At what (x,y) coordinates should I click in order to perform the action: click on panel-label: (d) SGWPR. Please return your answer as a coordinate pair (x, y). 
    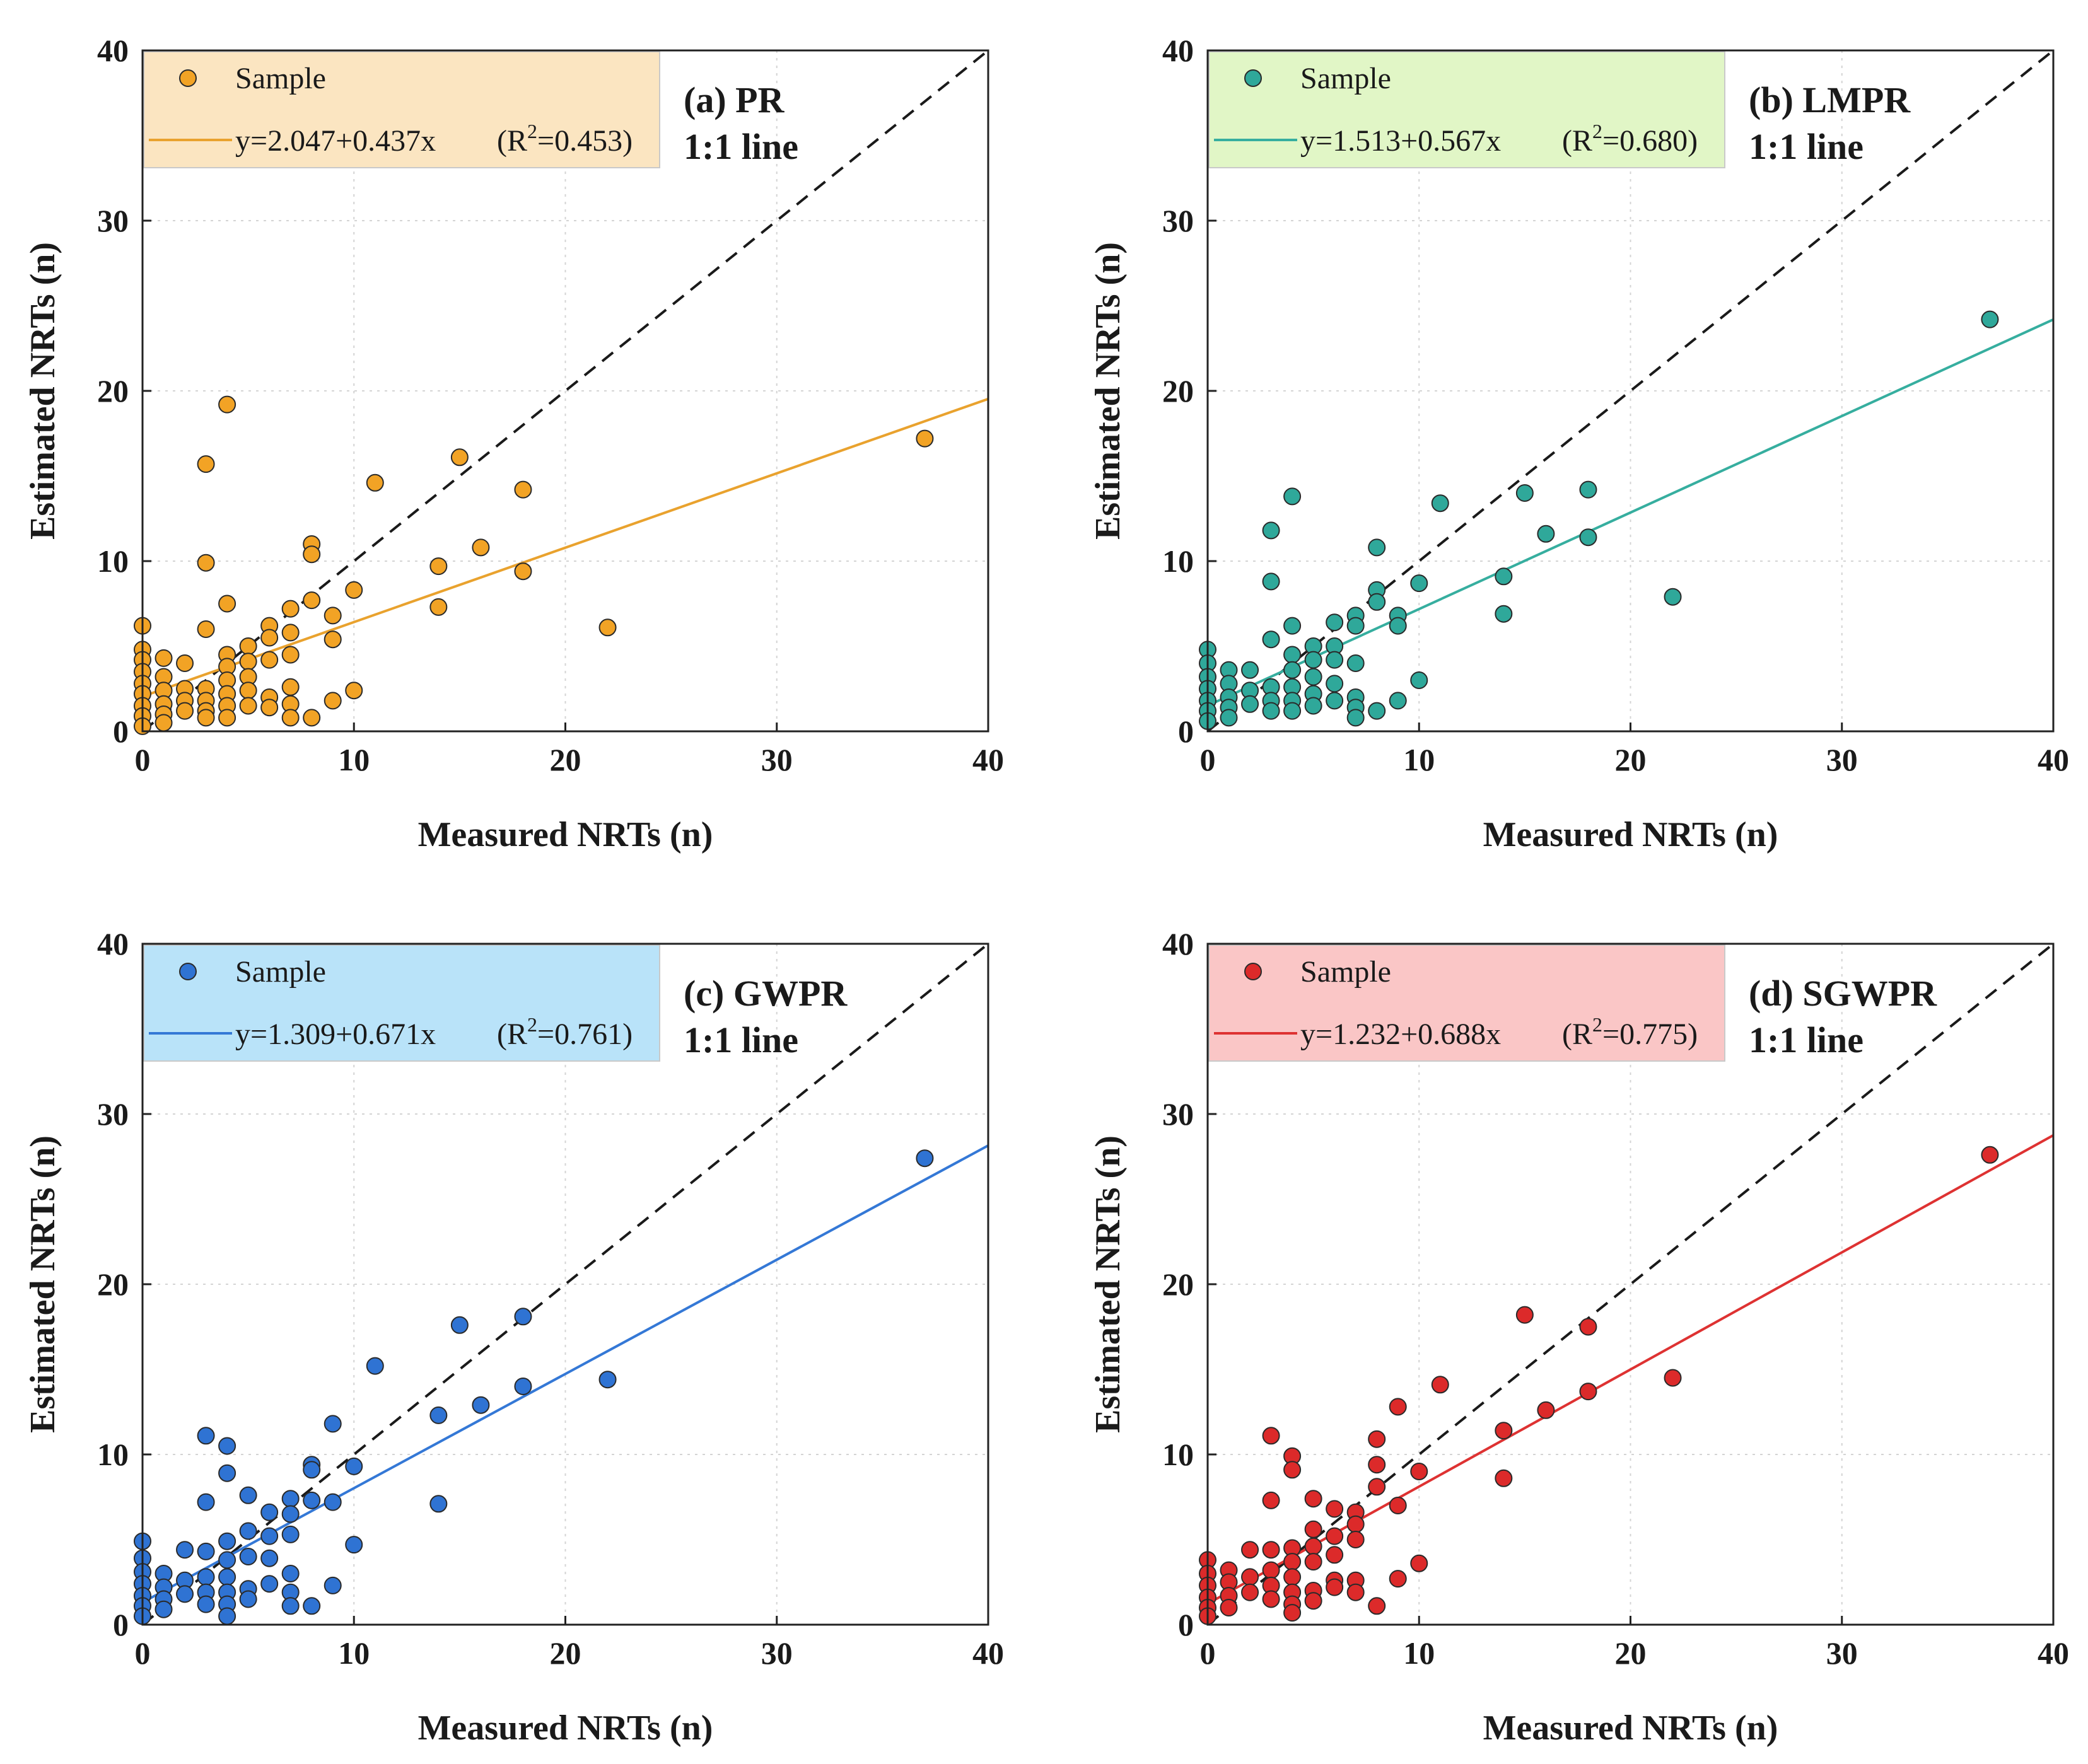
    Looking at the image, I should click on (1843, 993).